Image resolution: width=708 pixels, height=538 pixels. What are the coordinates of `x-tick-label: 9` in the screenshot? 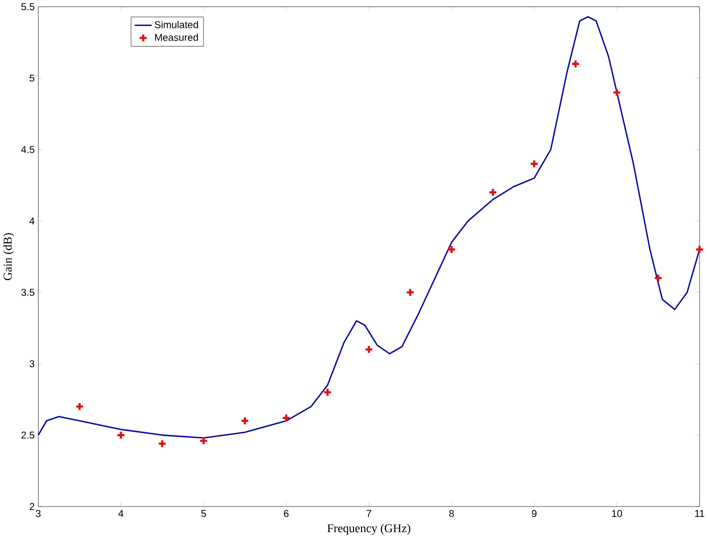 It's located at (534, 514).